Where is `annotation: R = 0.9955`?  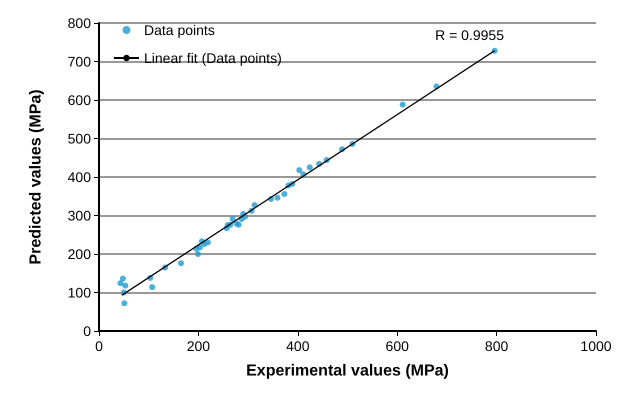
annotation: R = 0.9955 is located at coordinates (469, 35).